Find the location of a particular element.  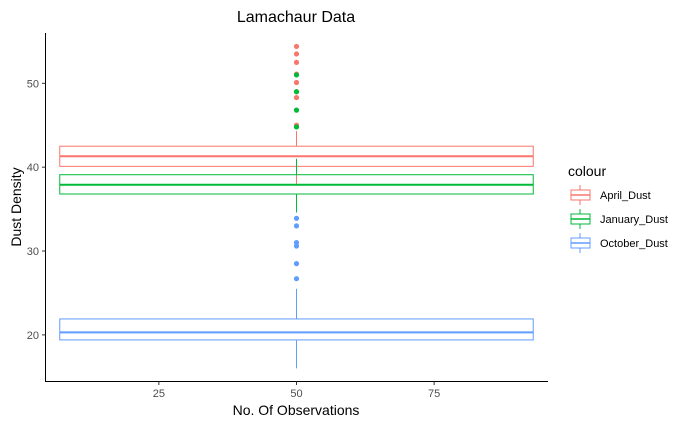

x-axis-ticks: 25 50 75 is located at coordinates (296, 390).